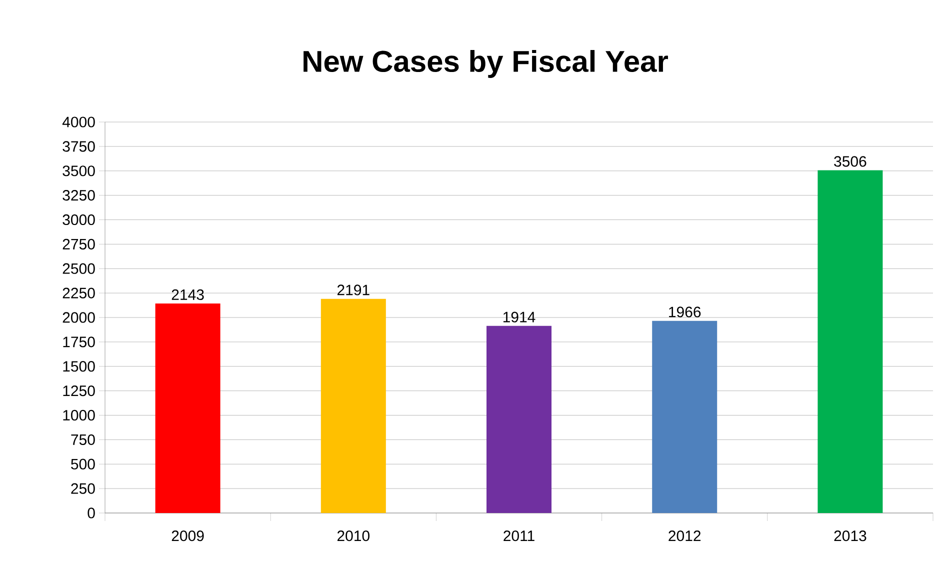 Image resolution: width=949 pixels, height=574 pixels. I want to click on x-tick-label: 2010, so click(353, 536).